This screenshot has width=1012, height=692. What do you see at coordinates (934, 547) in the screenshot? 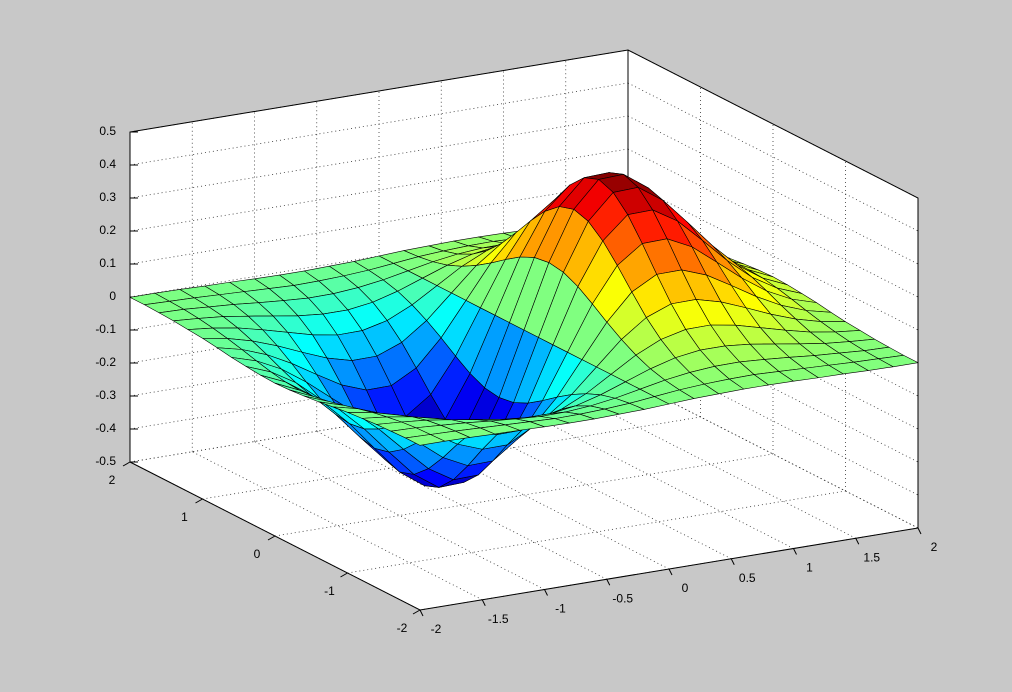
I see `x-tick-label: 2` at bounding box center [934, 547].